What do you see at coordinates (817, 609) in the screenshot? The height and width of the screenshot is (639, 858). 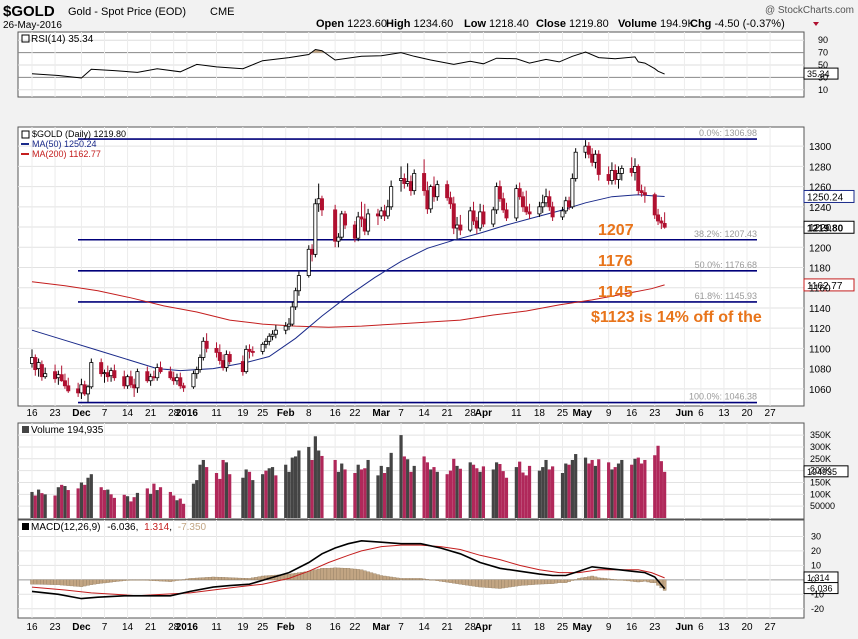 I see `macd-tick-label: -20` at bounding box center [817, 609].